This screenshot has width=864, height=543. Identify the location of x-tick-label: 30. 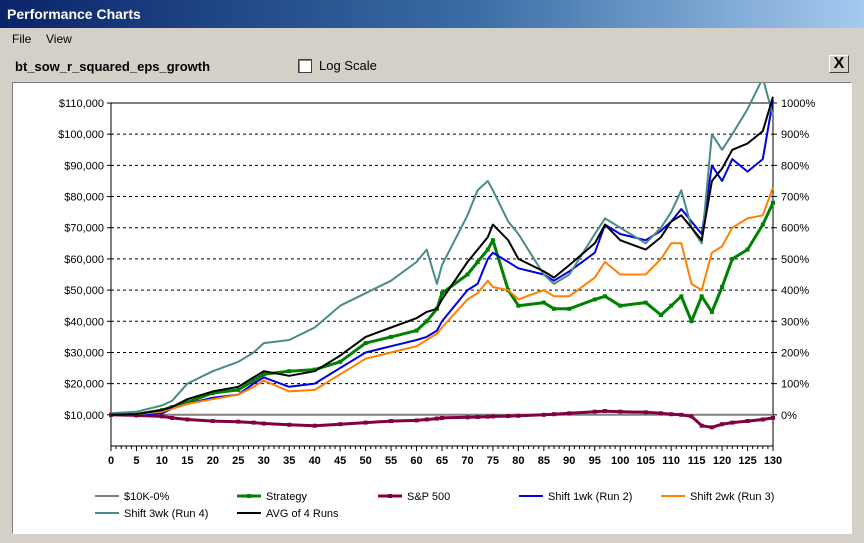
(264, 461).